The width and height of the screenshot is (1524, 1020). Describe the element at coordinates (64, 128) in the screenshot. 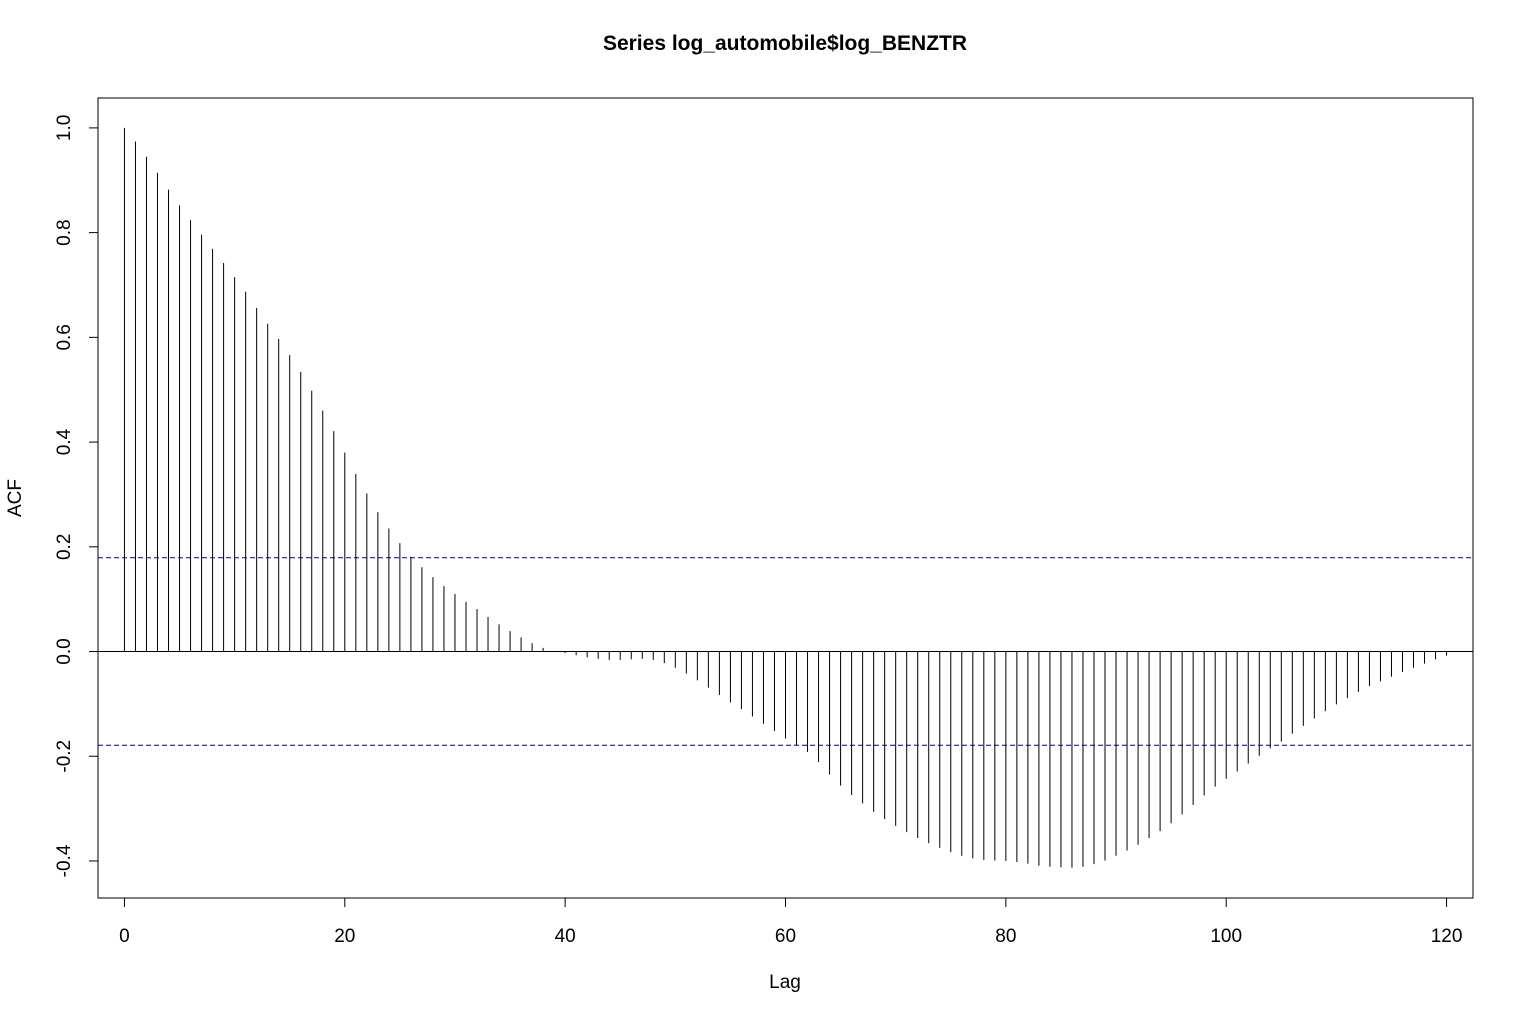

I see `y-tick-label: 1.0` at that location.